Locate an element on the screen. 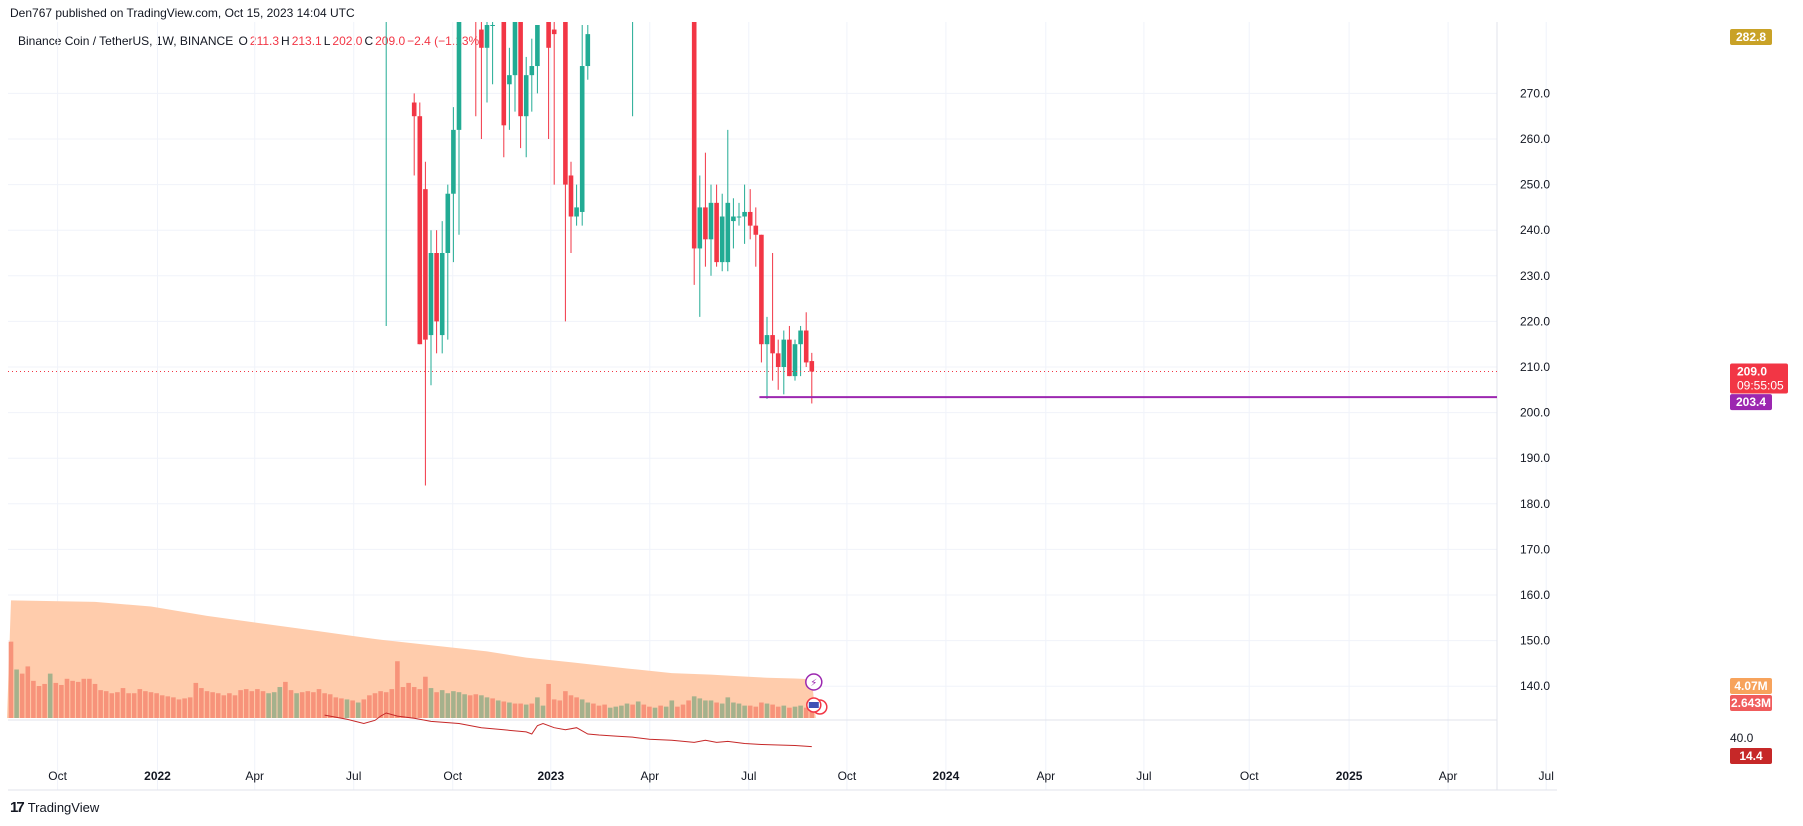 The image size is (1803, 826). indicator-value-badge-bg is located at coordinates (1751, 756).